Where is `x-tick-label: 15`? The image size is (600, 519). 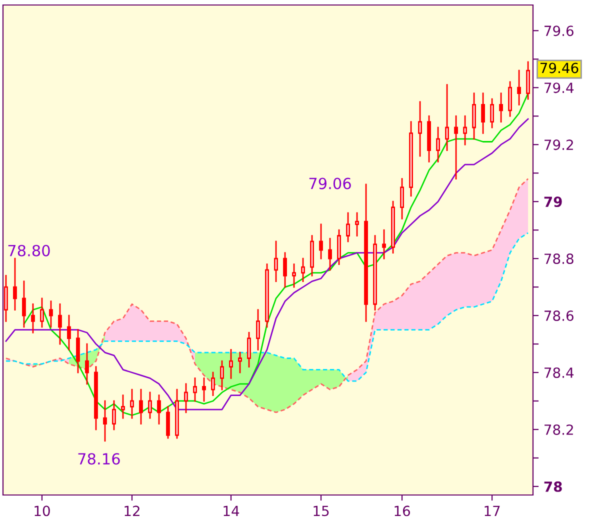 x-tick-label: 15 is located at coordinates (321, 511).